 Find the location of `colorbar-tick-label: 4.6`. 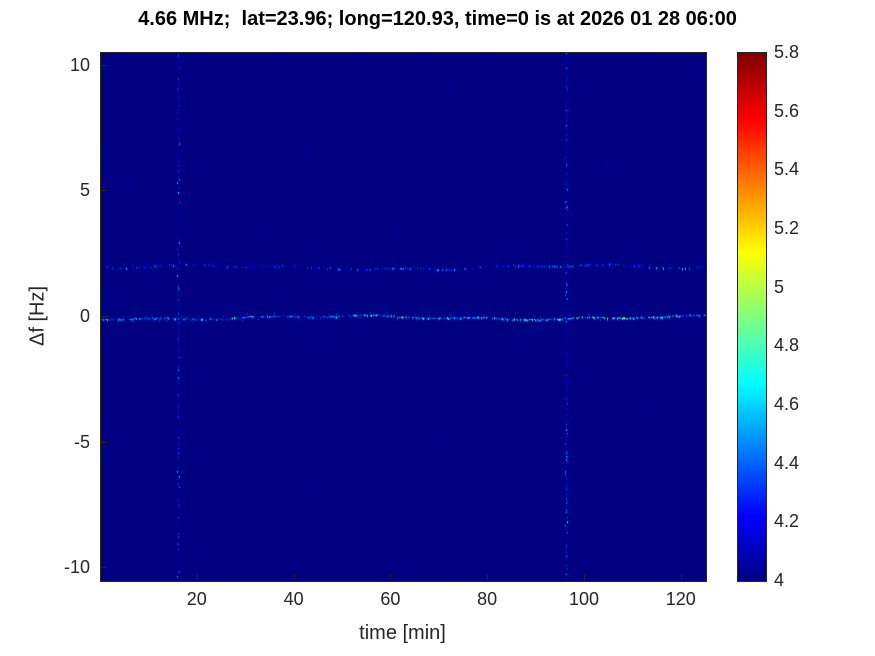

colorbar-tick-label: 4.6 is located at coordinates (787, 404).